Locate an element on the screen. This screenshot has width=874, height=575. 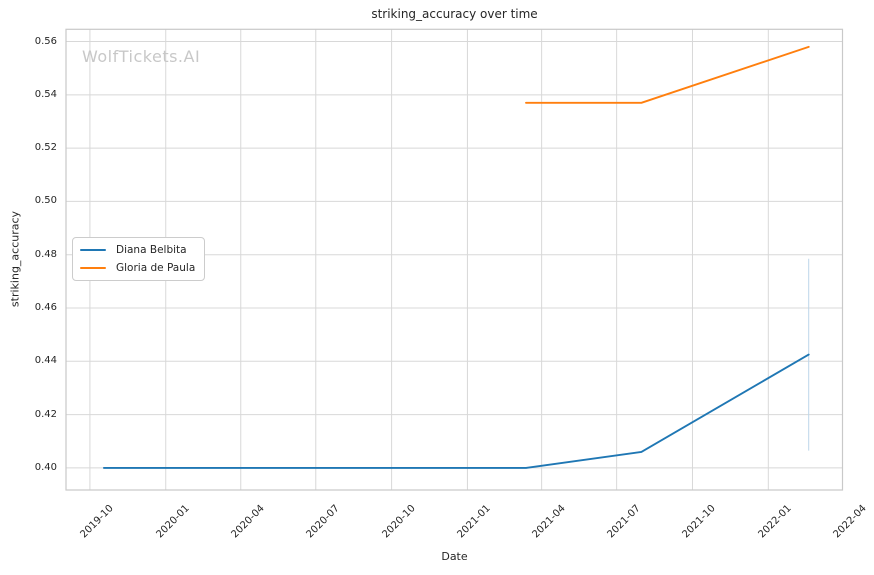
y-tick-label: 0.52 is located at coordinates (45, 148).